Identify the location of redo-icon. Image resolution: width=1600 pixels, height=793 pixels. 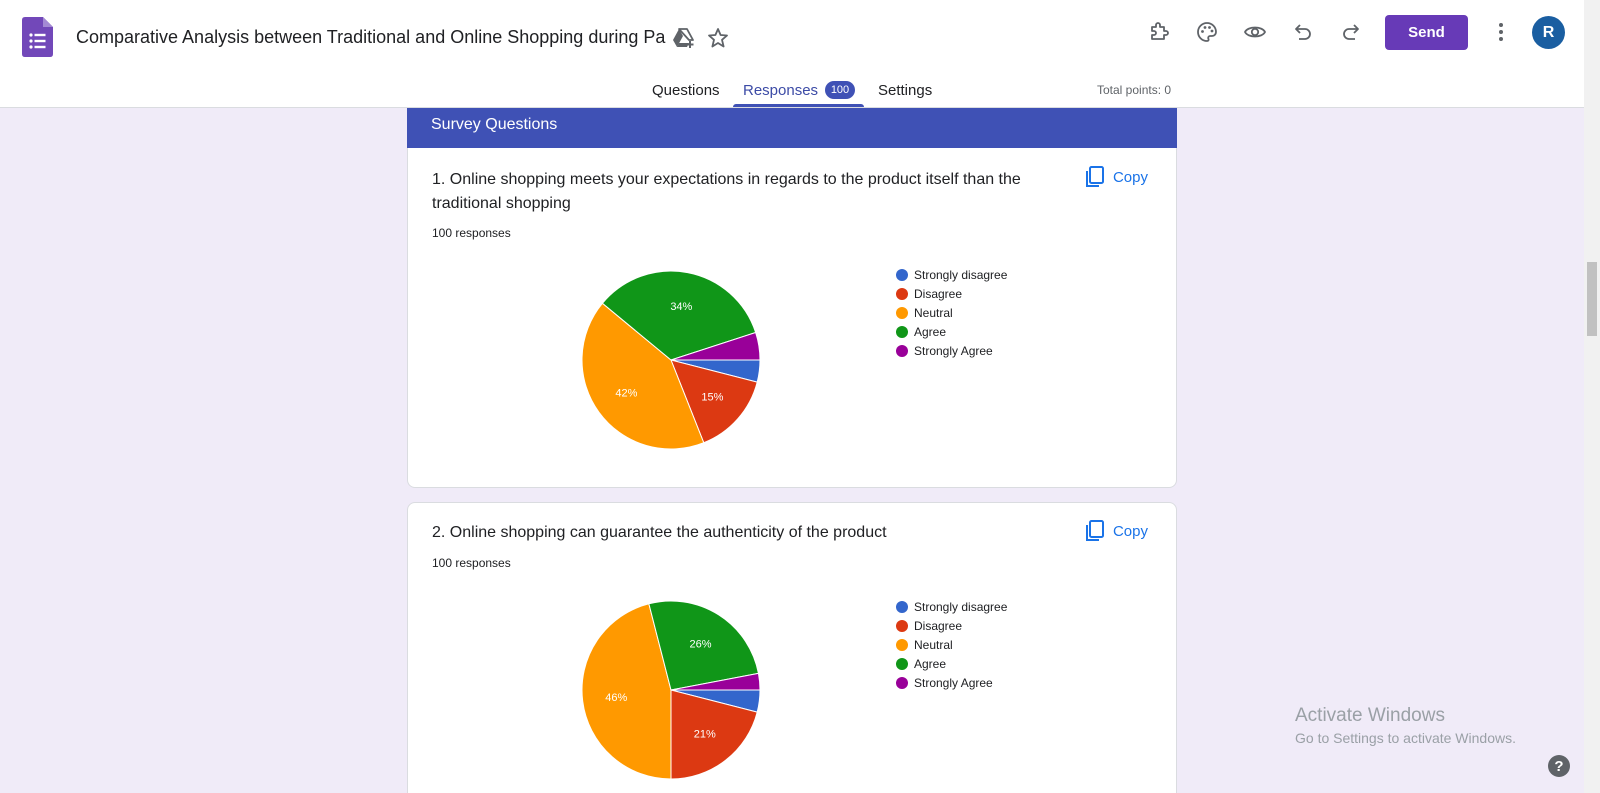
(1351, 32).